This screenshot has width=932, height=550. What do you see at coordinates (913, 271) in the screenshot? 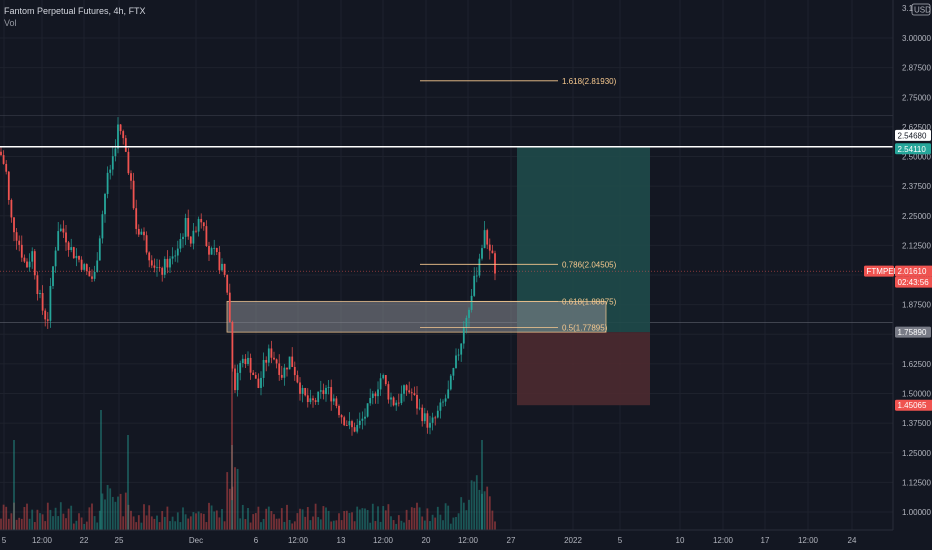
I see `price-tag-last-bg` at bounding box center [913, 271].